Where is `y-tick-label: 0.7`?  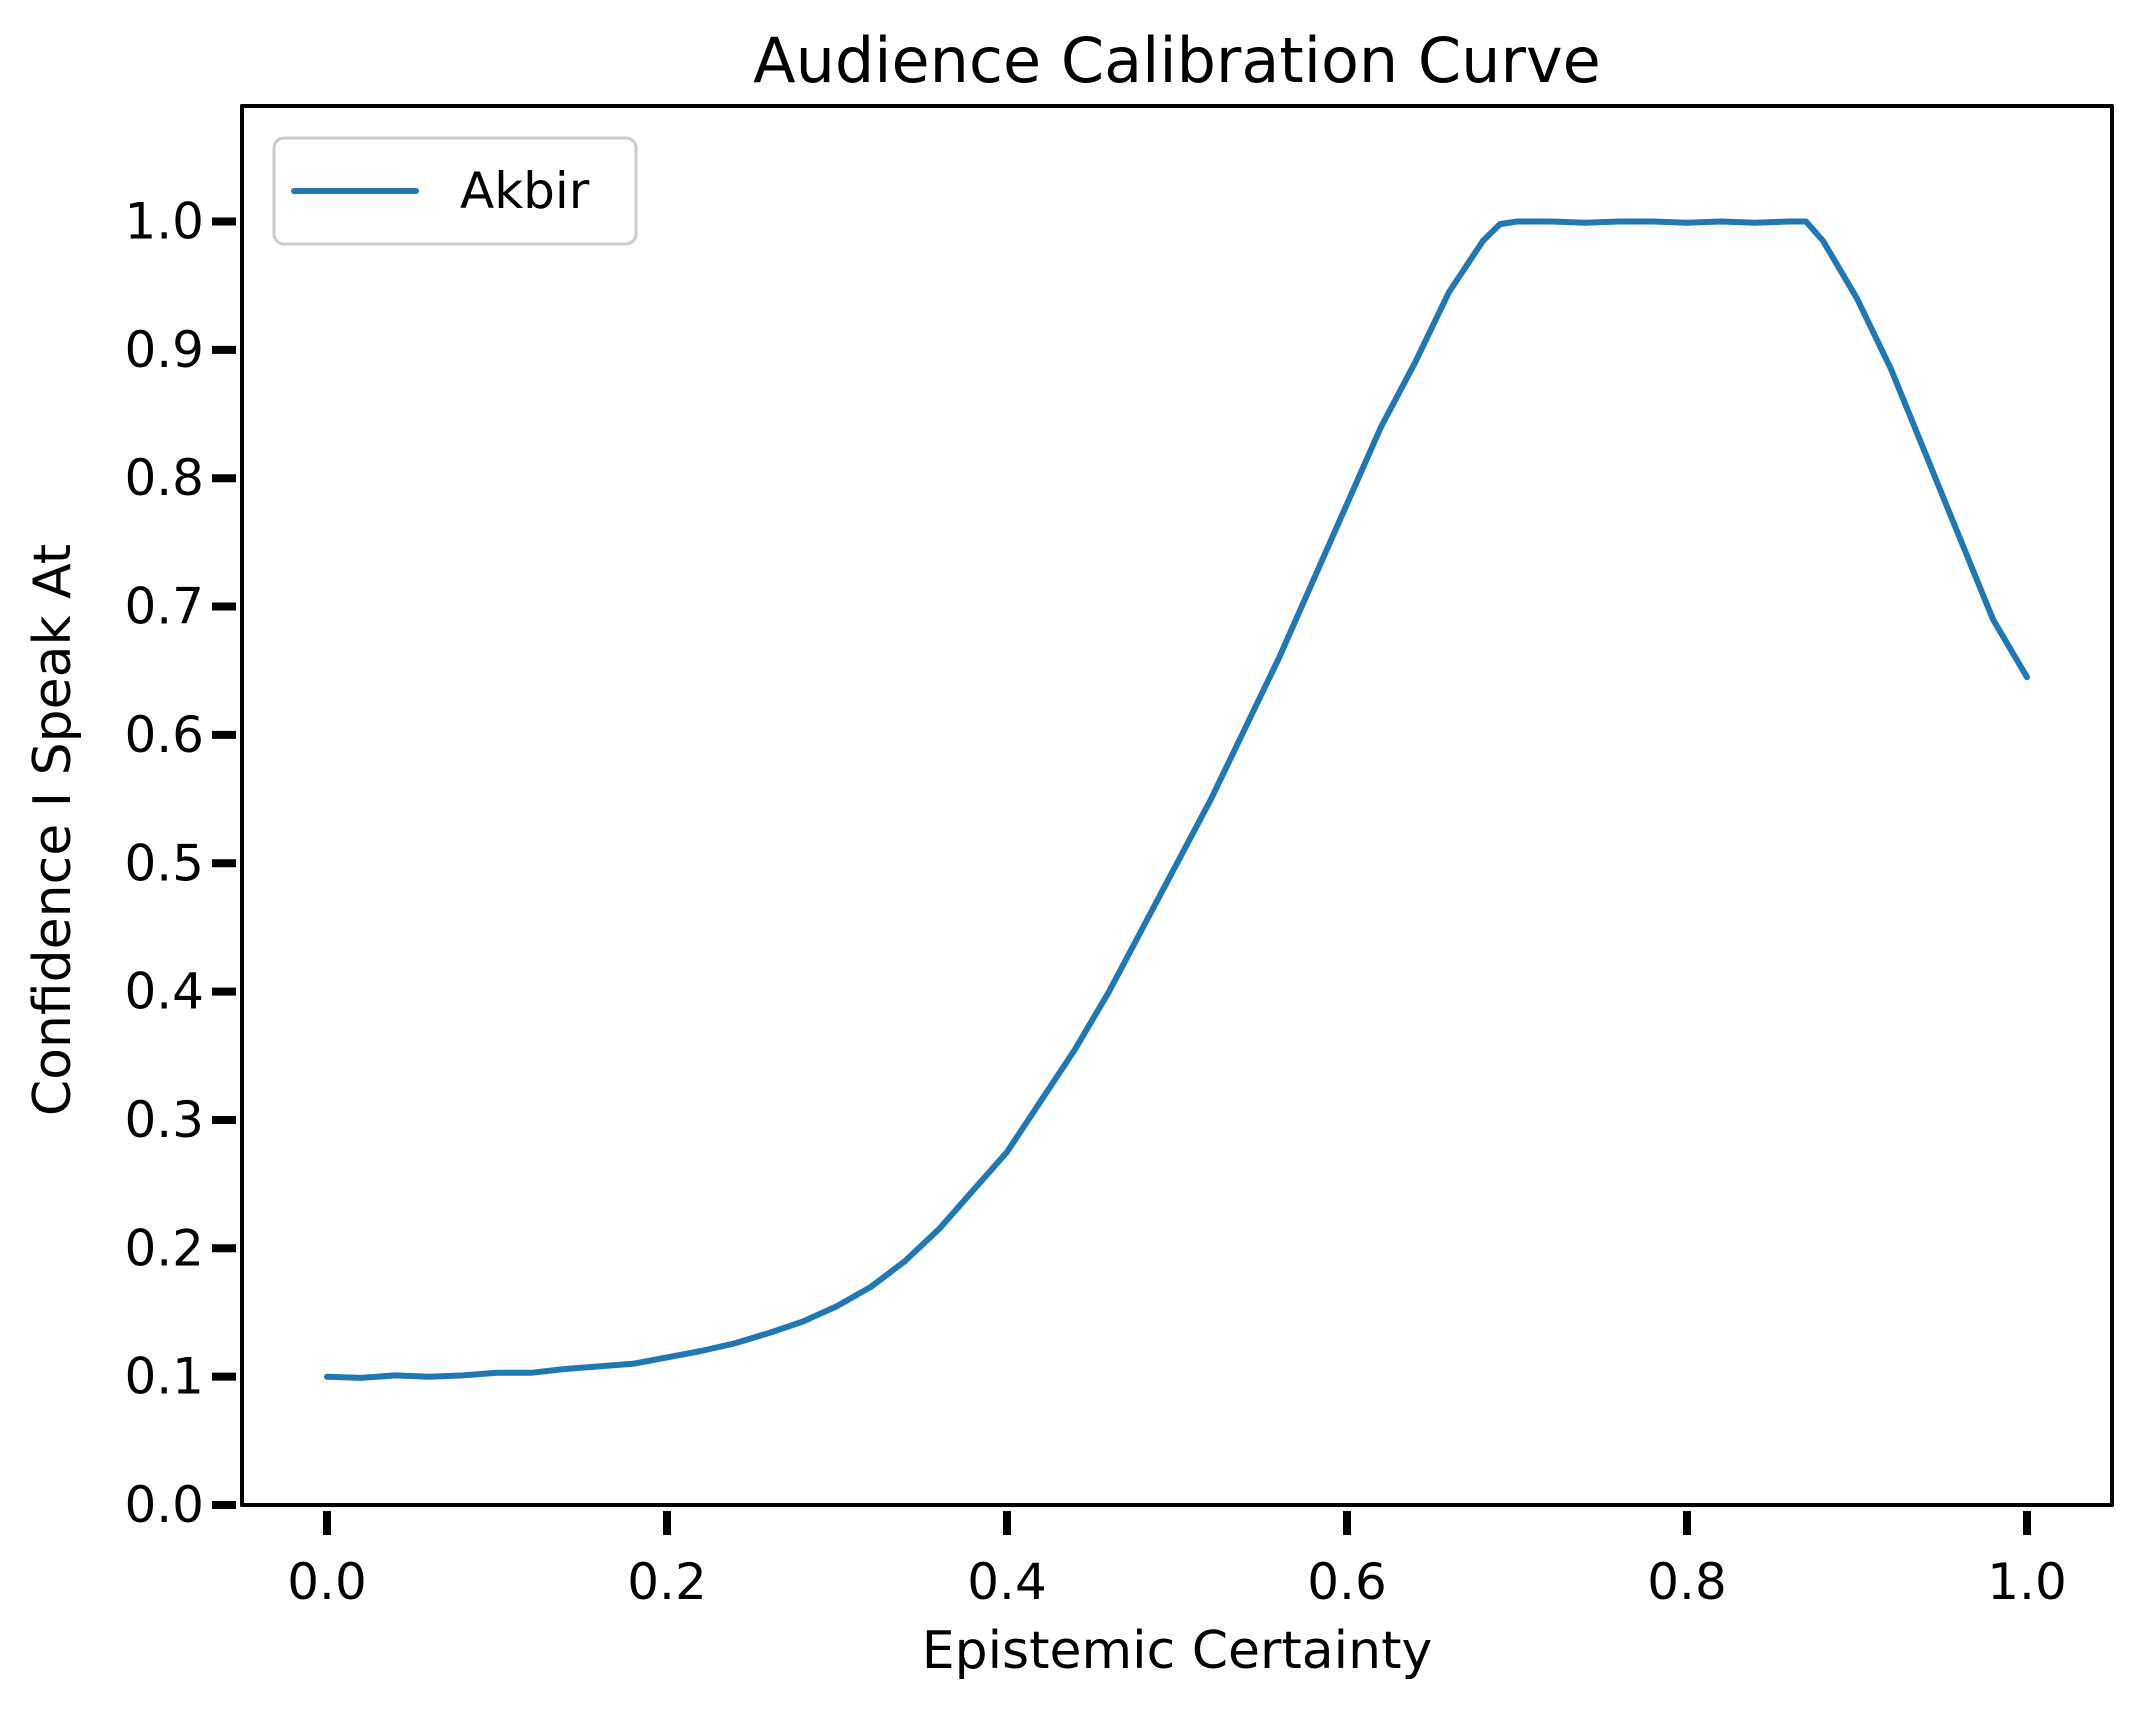
y-tick-label: 0.7 is located at coordinates (164, 607).